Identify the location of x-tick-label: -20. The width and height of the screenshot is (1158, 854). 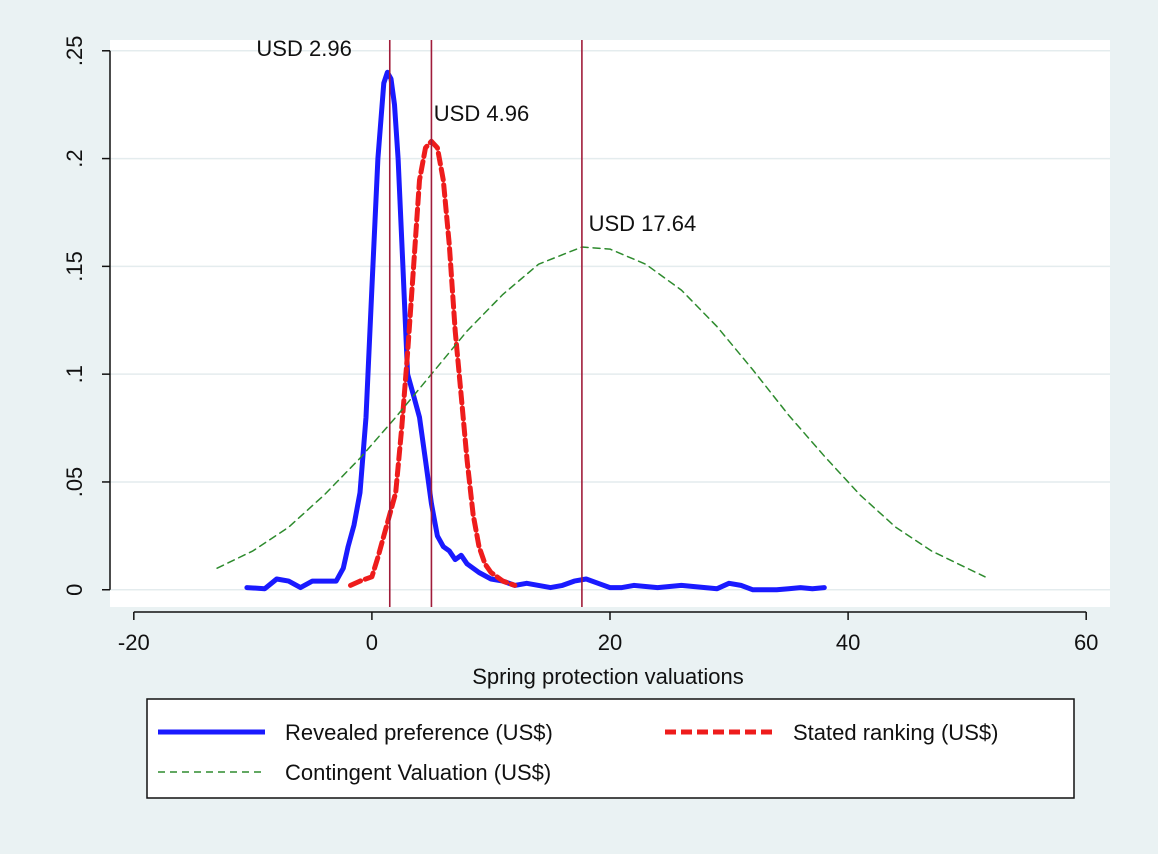
(134, 642).